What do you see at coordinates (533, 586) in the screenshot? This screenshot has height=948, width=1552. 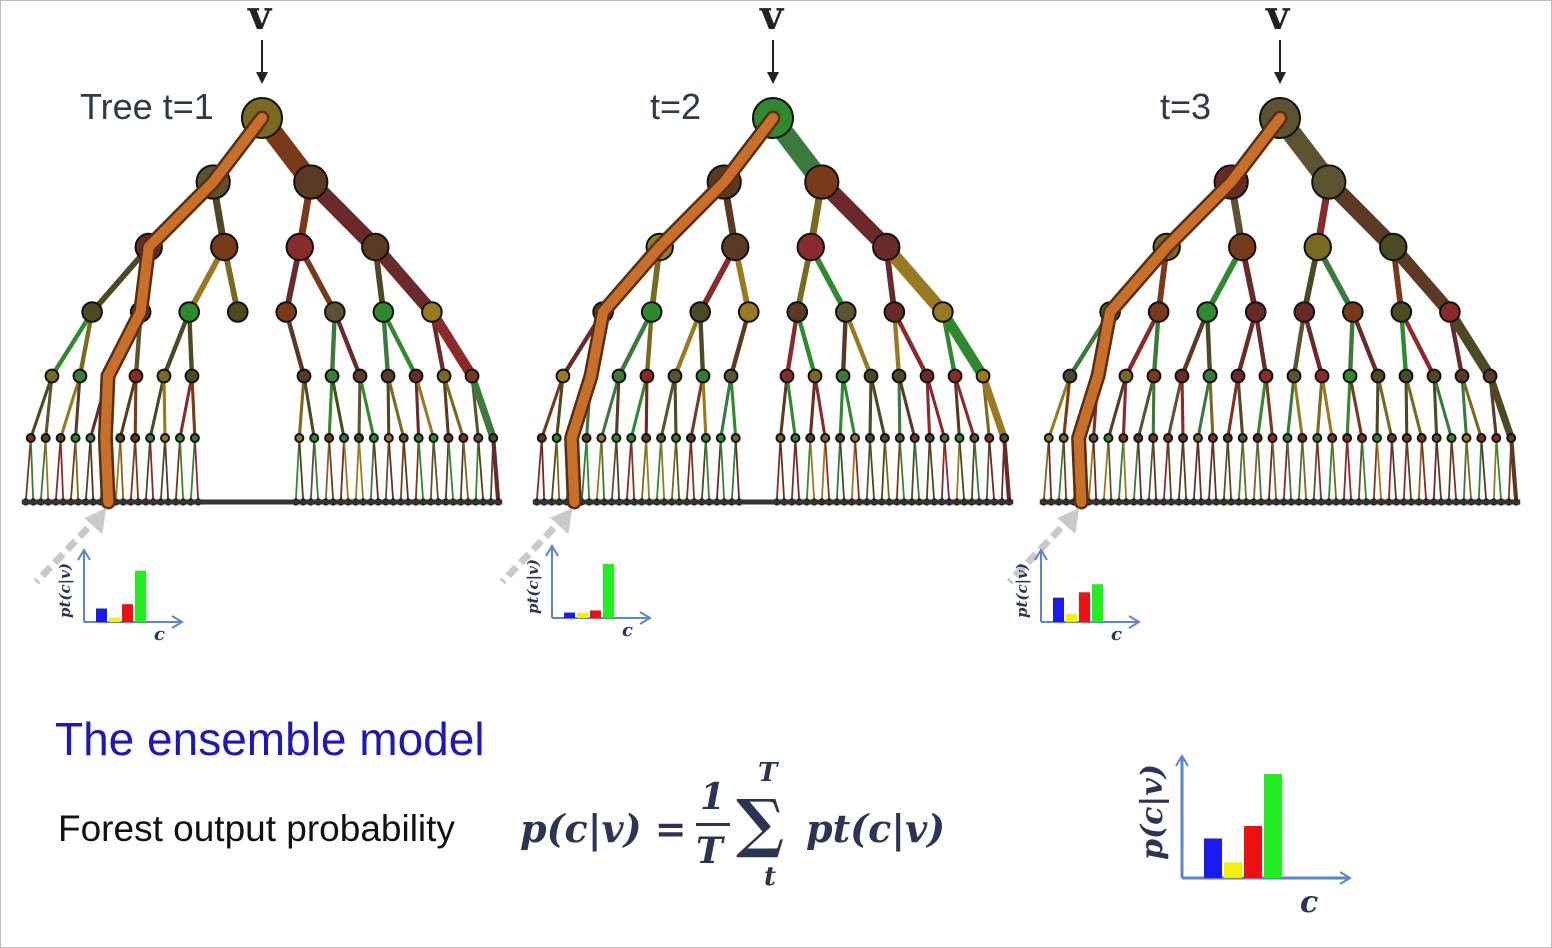 I see `histogram-tree-2-ylabel: pt(c|v)` at bounding box center [533, 586].